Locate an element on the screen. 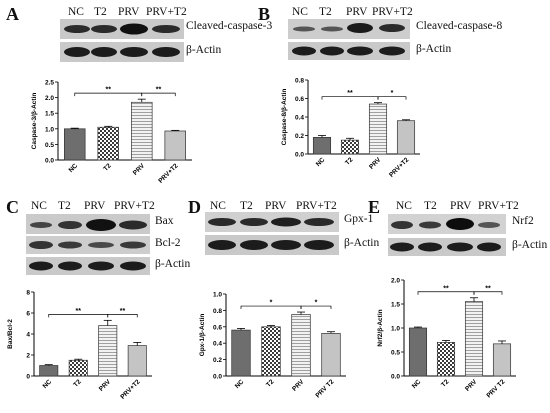 Image resolution: width=550 pixels, height=413 pixels. y-tick-label: 0.8 is located at coordinates (217, 311).